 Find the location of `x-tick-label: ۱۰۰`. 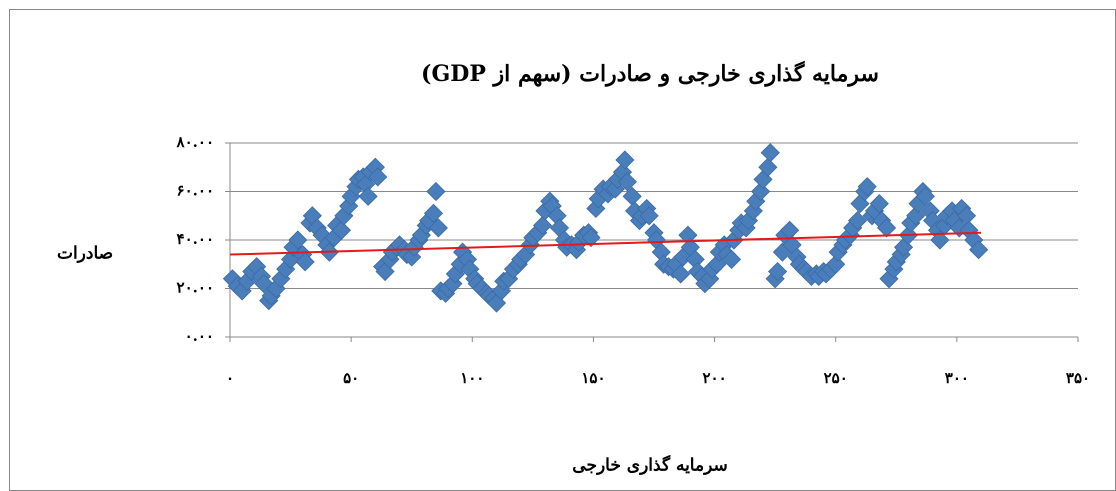

x-tick-label: ۱۰۰ is located at coordinates (472, 378).